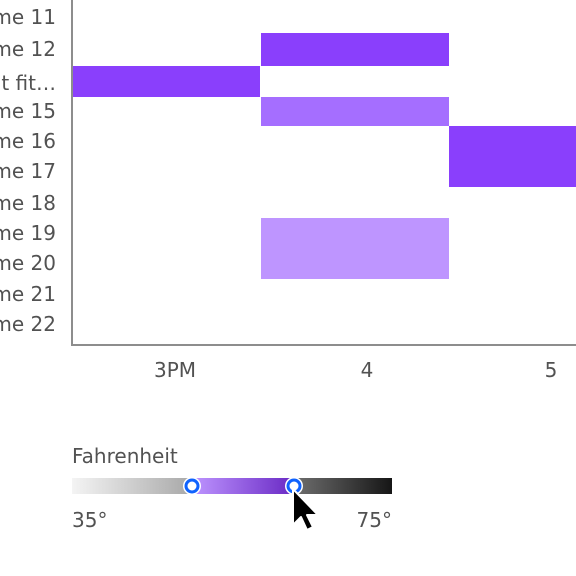 The width and height of the screenshot is (576, 576). I want to click on y-tick-label: me 17, so click(28, 171).